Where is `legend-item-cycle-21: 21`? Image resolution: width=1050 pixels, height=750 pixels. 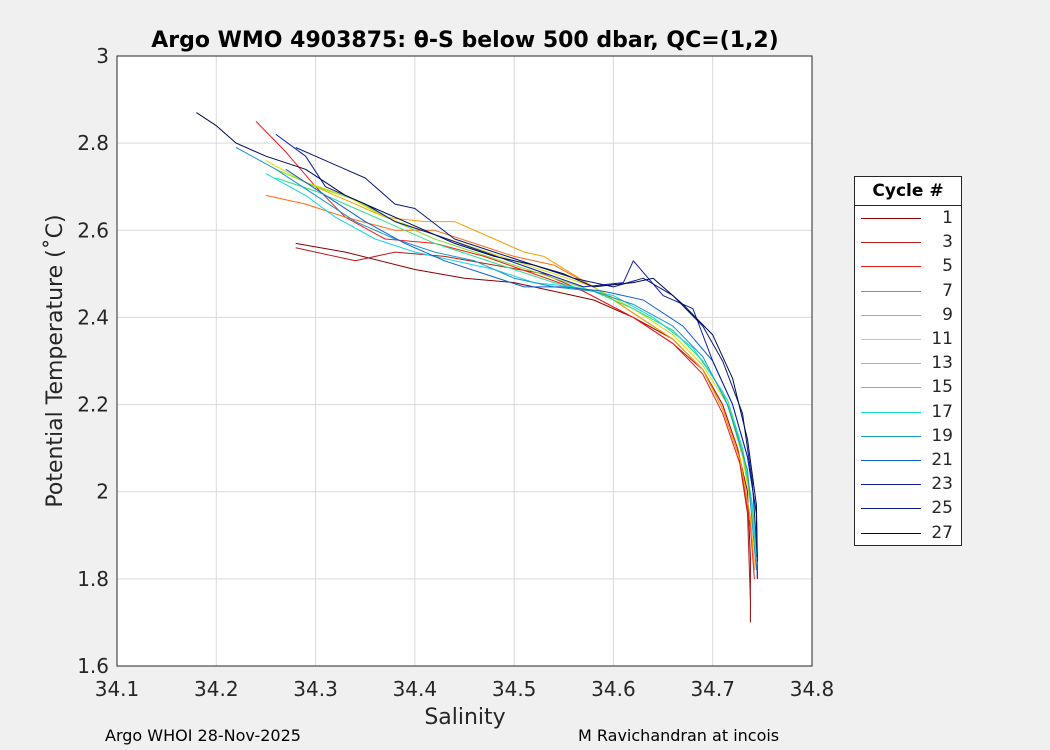
legend-item-cycle-21: 21 is located at coordinates (908, 461).